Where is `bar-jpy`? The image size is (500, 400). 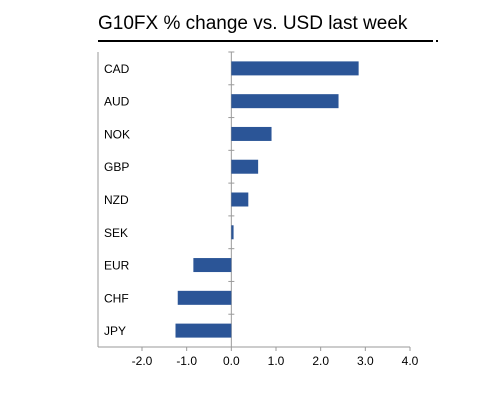 bar-jpy is located at coordinates (203, 330).